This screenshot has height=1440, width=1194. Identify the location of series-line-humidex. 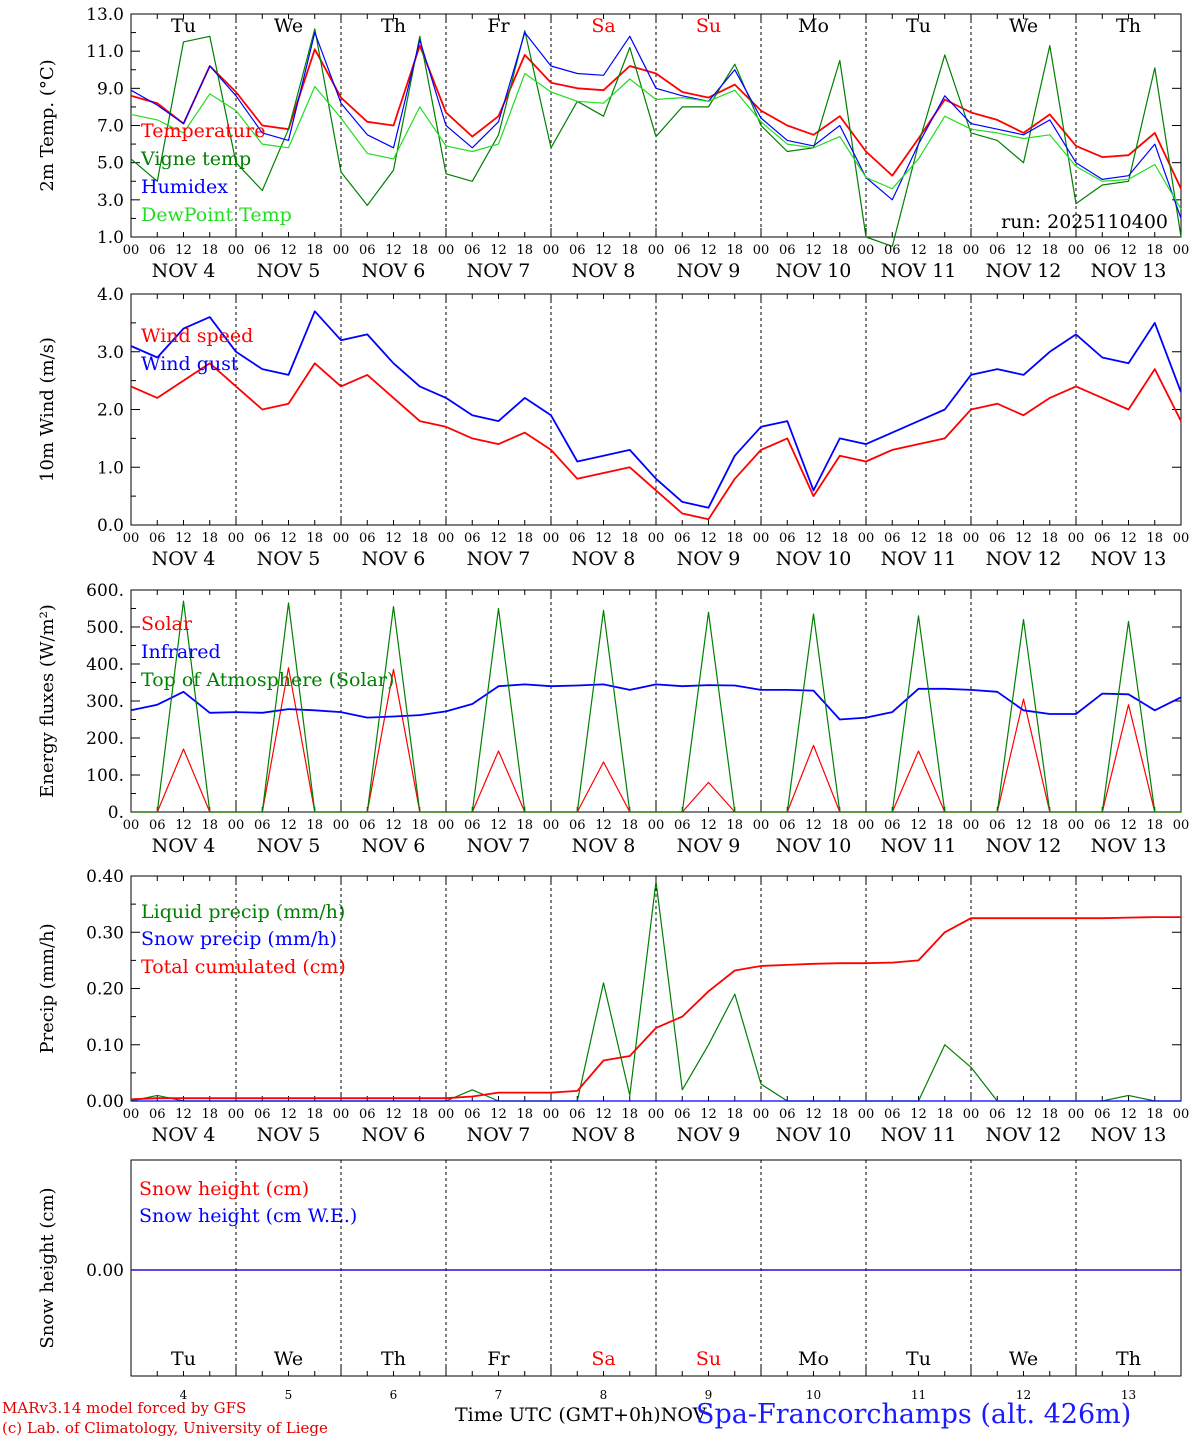
(656, 125).